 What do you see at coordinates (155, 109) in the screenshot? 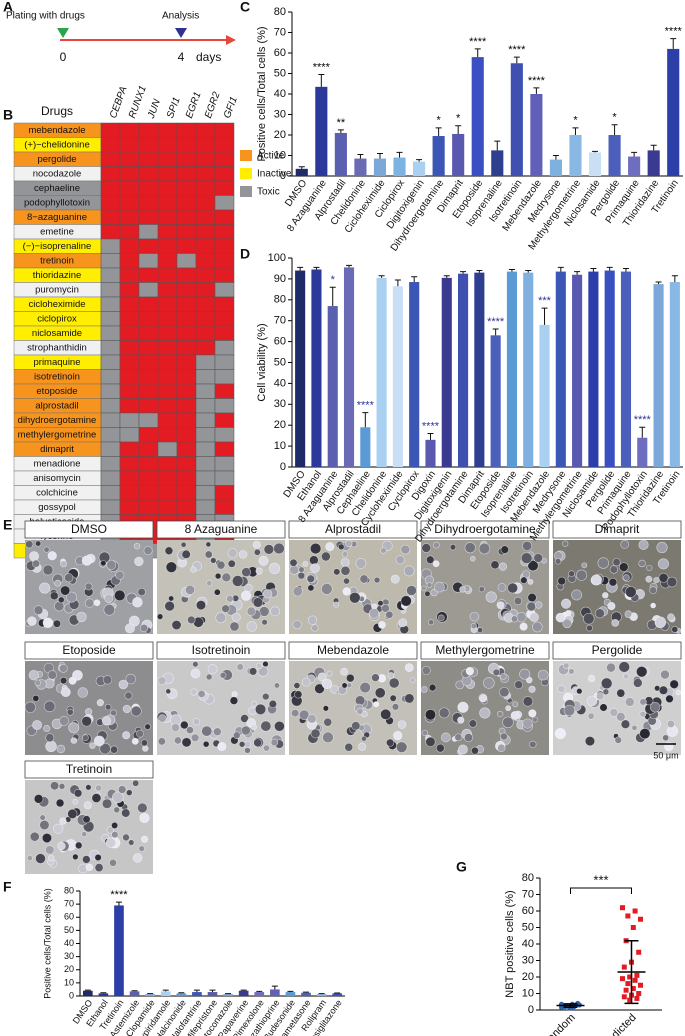
I see `column-header: JUN` at bounding box center [155, 109].